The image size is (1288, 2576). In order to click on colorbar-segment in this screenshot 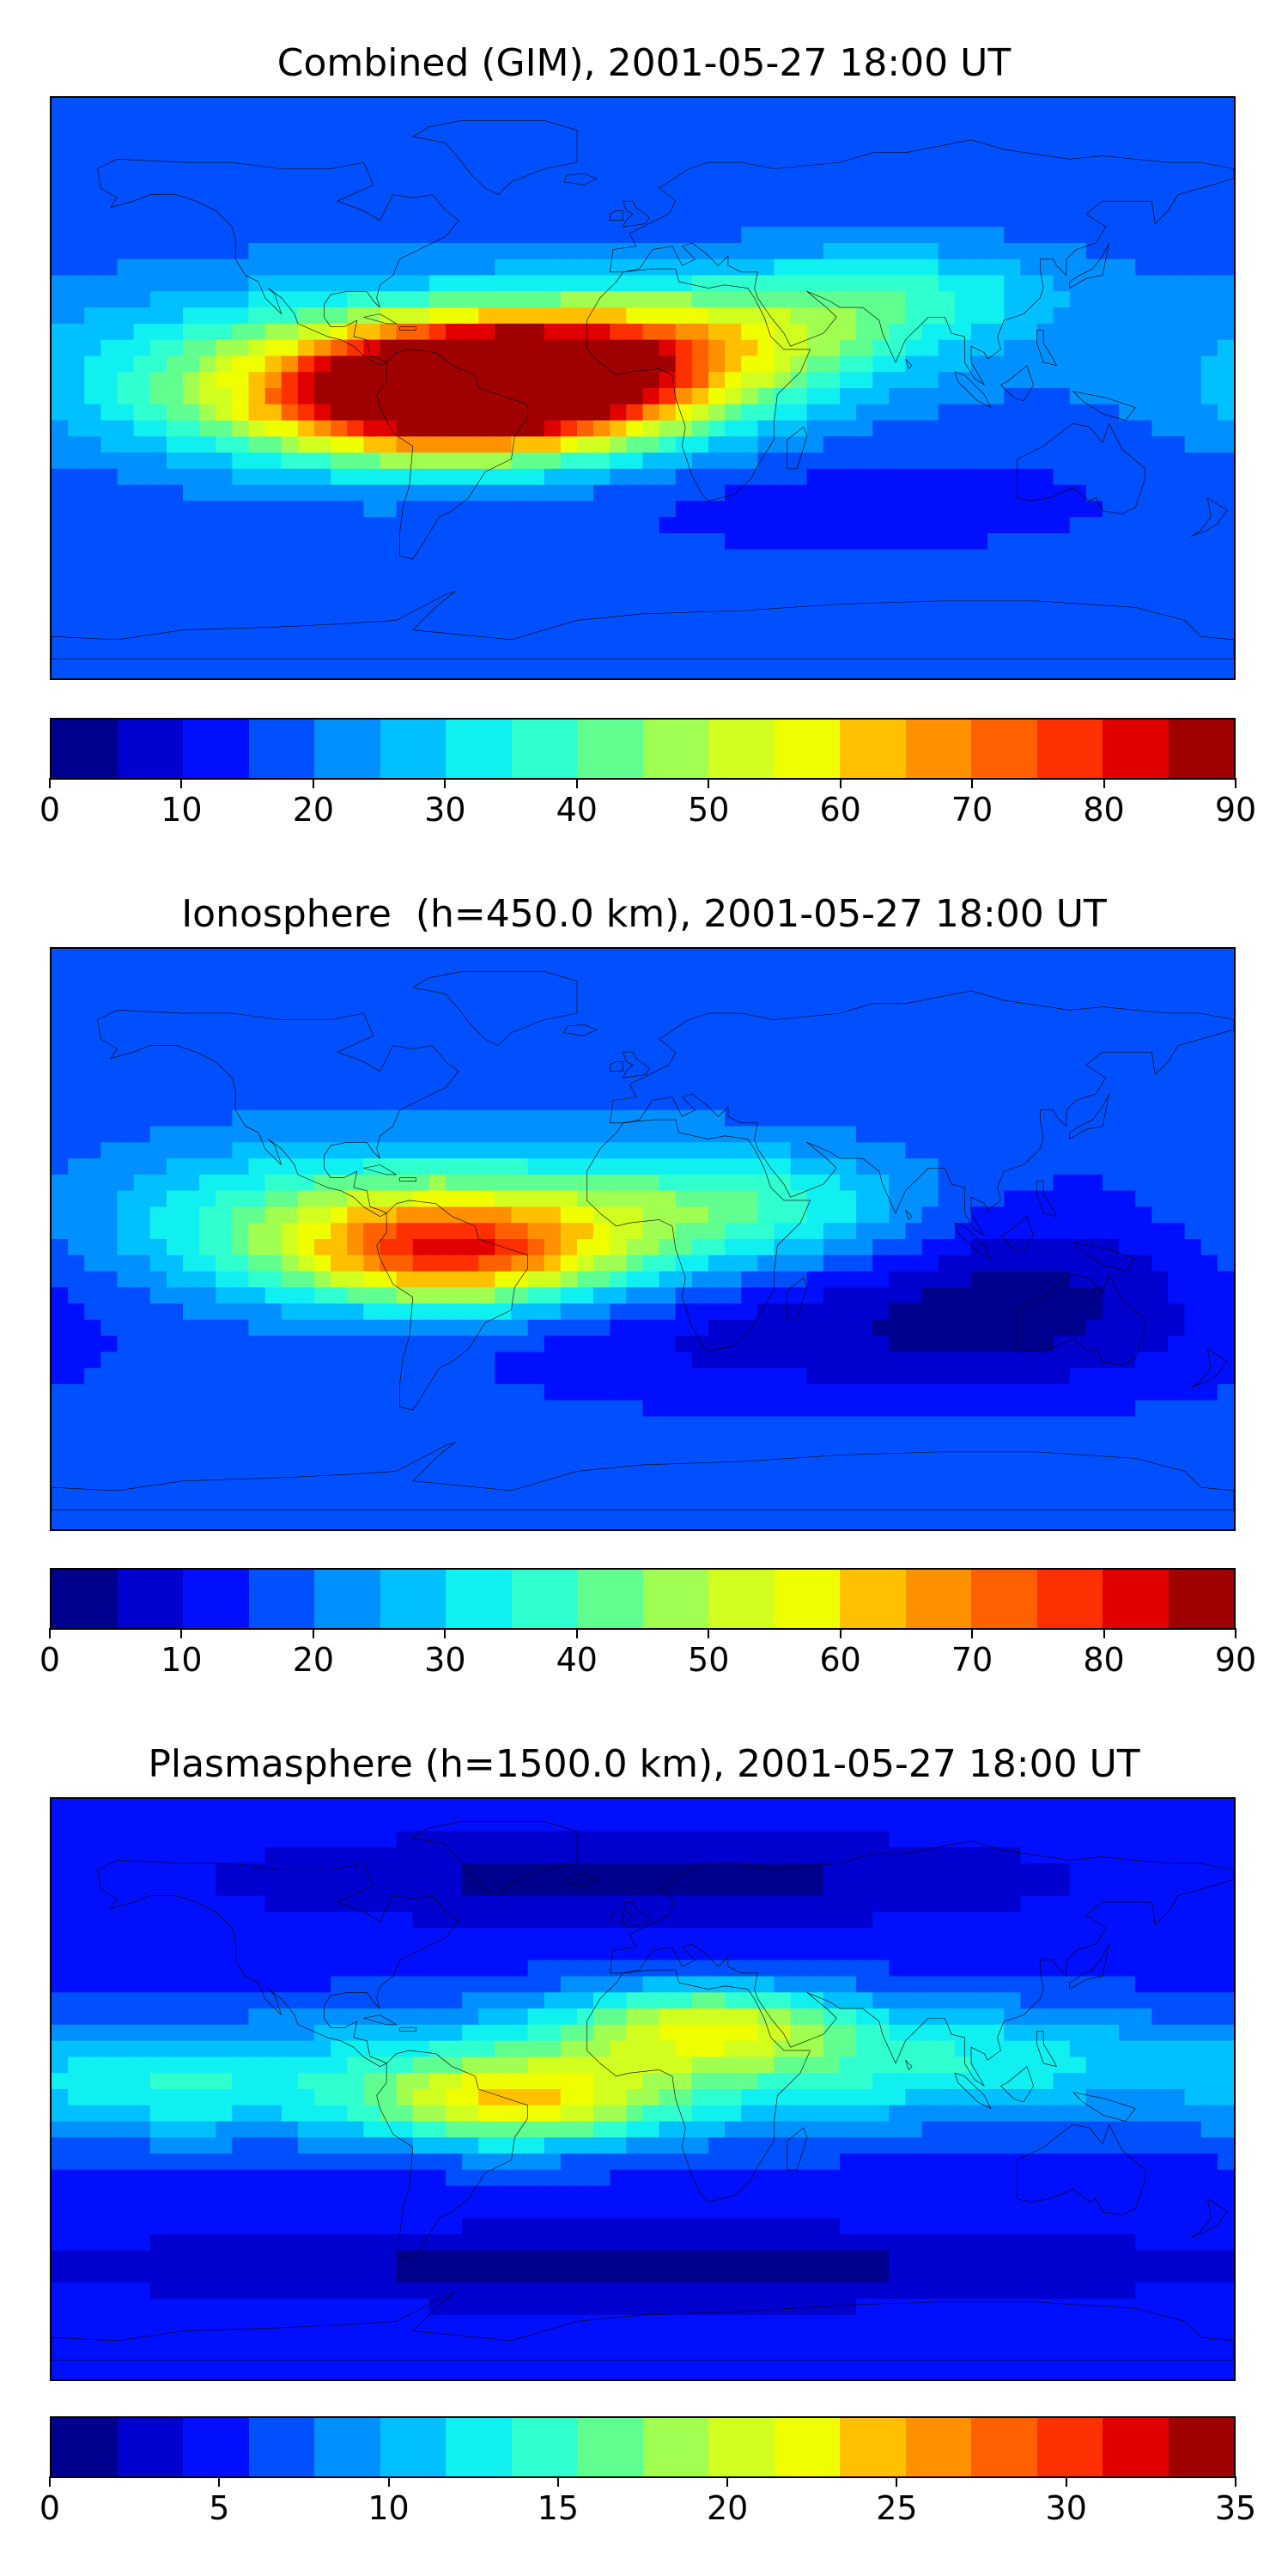, I will do `click(610, 749)`.